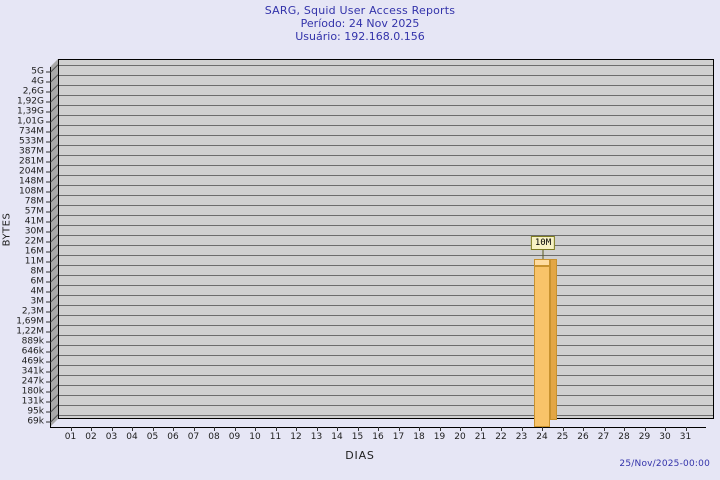 This screenshot has height=480, width=720. What do you see at coordinates (542, 346) in the screenshot?
I see `bar-front-face` at bounding box center [542, 346].